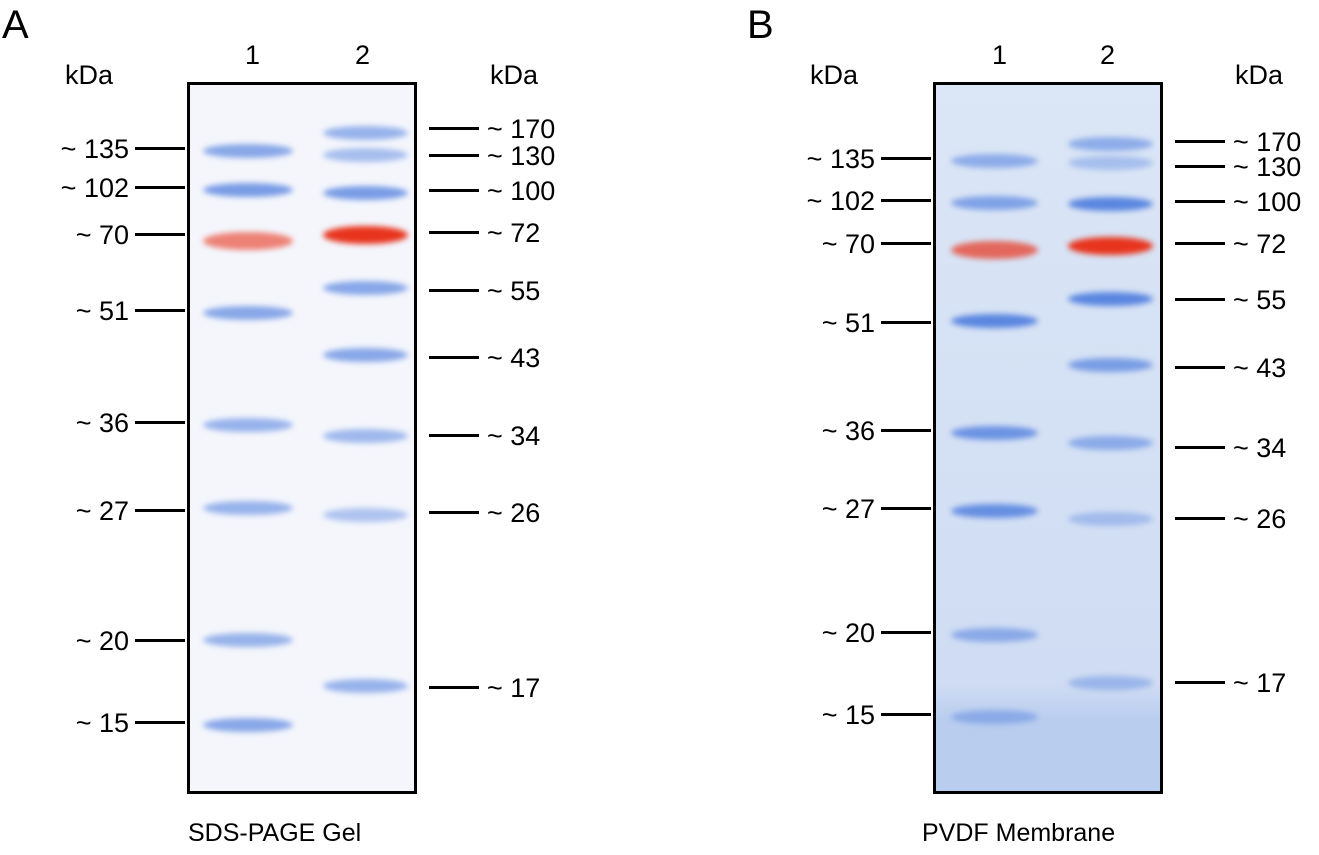 Image resolution: width=1319 pixels, height=855 pixels. Describe the element at coordinates (760, 25) in the screenshot. I see `panel-letter: B` at that location.